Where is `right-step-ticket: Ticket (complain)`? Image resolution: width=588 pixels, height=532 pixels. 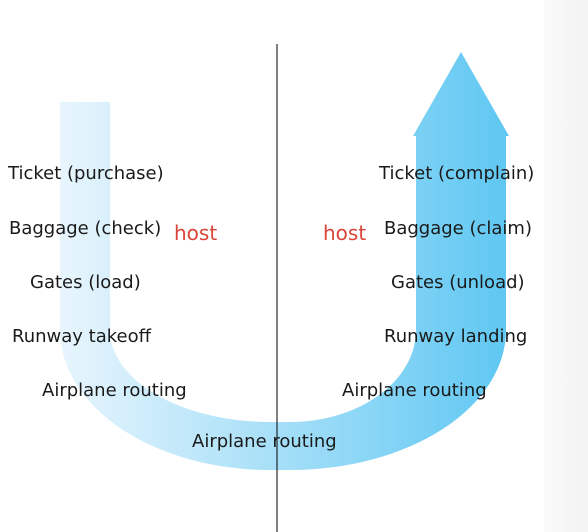
right-step-ticket: Ticket (complain) is located at coordinates (456, 173).